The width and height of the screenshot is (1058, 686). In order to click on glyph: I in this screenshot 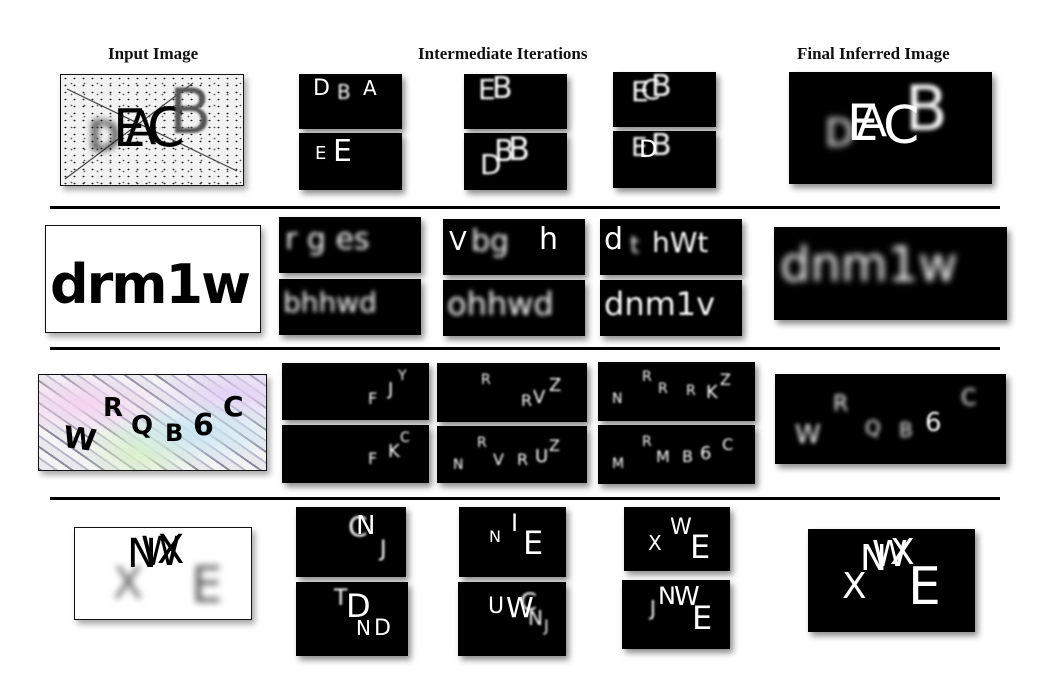, I will do `click(515, 523)`.